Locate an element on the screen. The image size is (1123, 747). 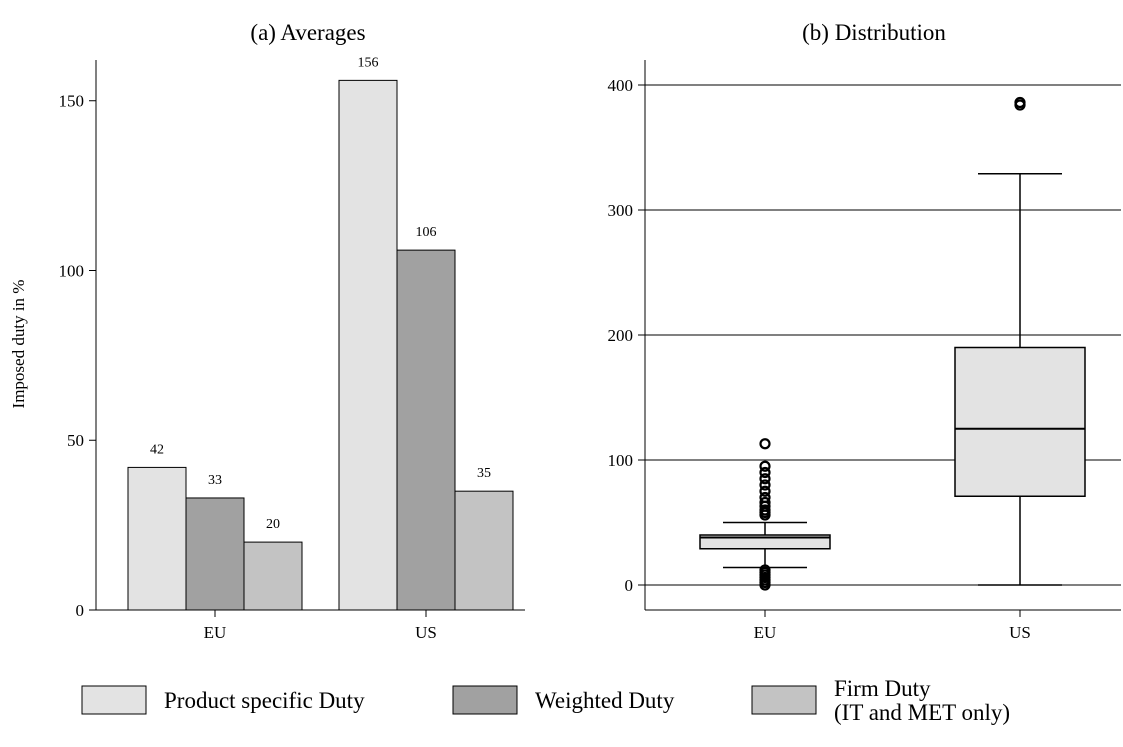
y-tick-label: 50 is located at coordinates (75, 440).